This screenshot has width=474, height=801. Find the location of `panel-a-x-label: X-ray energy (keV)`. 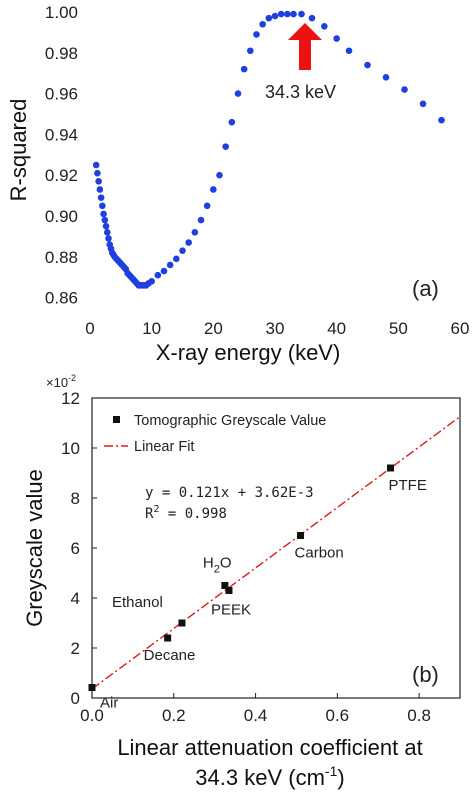

panel-a-x-label: X-ray energy (keV) is located at coordinates (248, 352).